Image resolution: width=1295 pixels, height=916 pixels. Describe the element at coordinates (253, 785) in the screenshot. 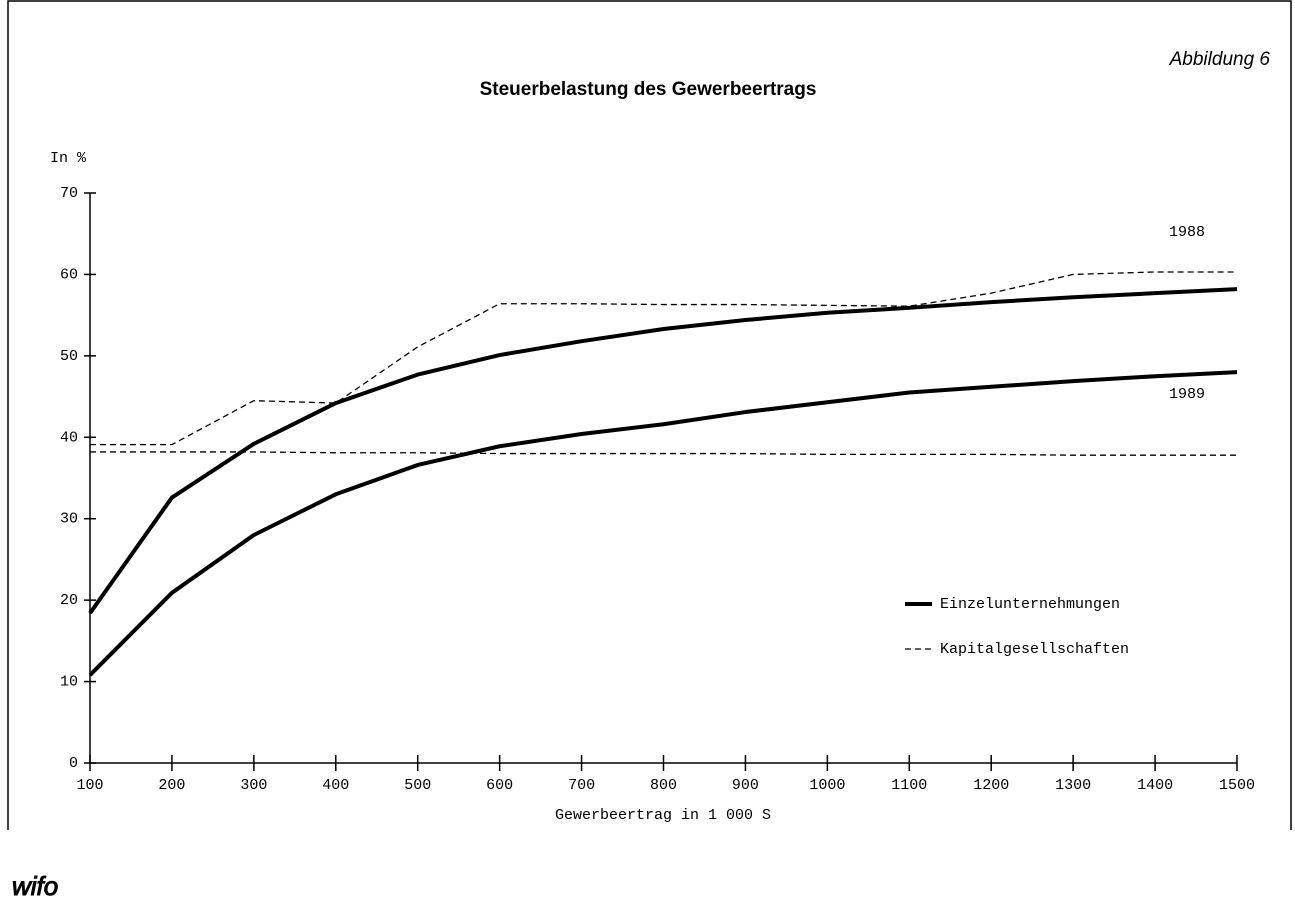

I see `x-tick-label: 300` at that location.